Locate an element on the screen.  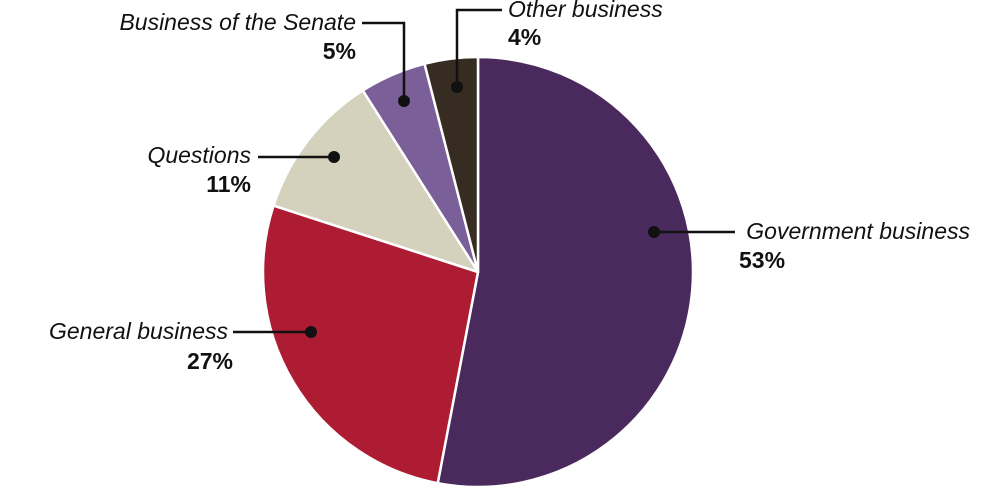
leader-dot-questions is located at coordinates (334, 157).